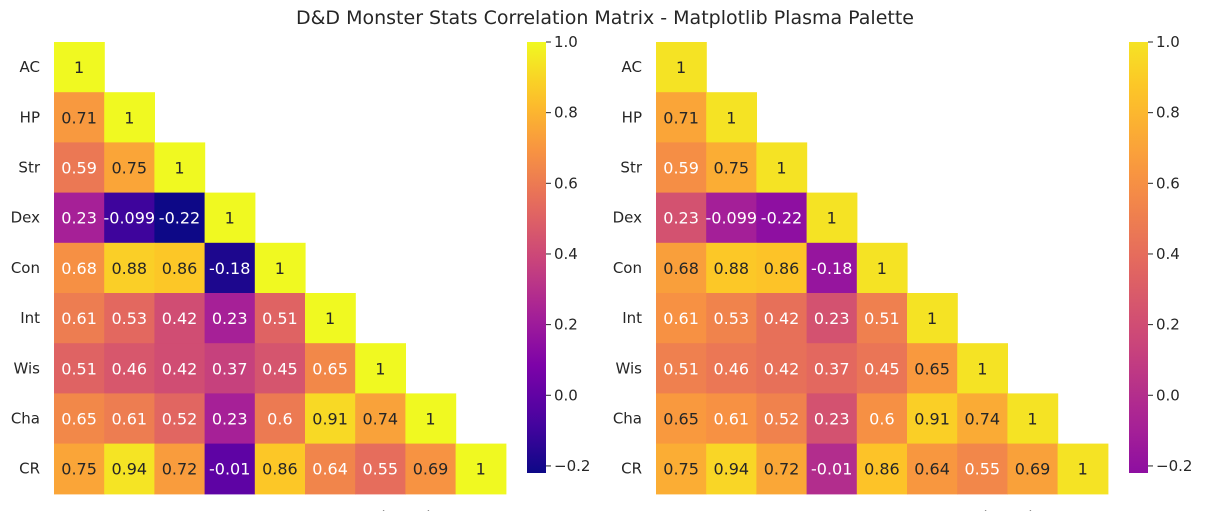  What do you see at coordinates (681, 168) in the screenshot?
I see `cell-annotation: 0.59` at bounding box center [681, 168].